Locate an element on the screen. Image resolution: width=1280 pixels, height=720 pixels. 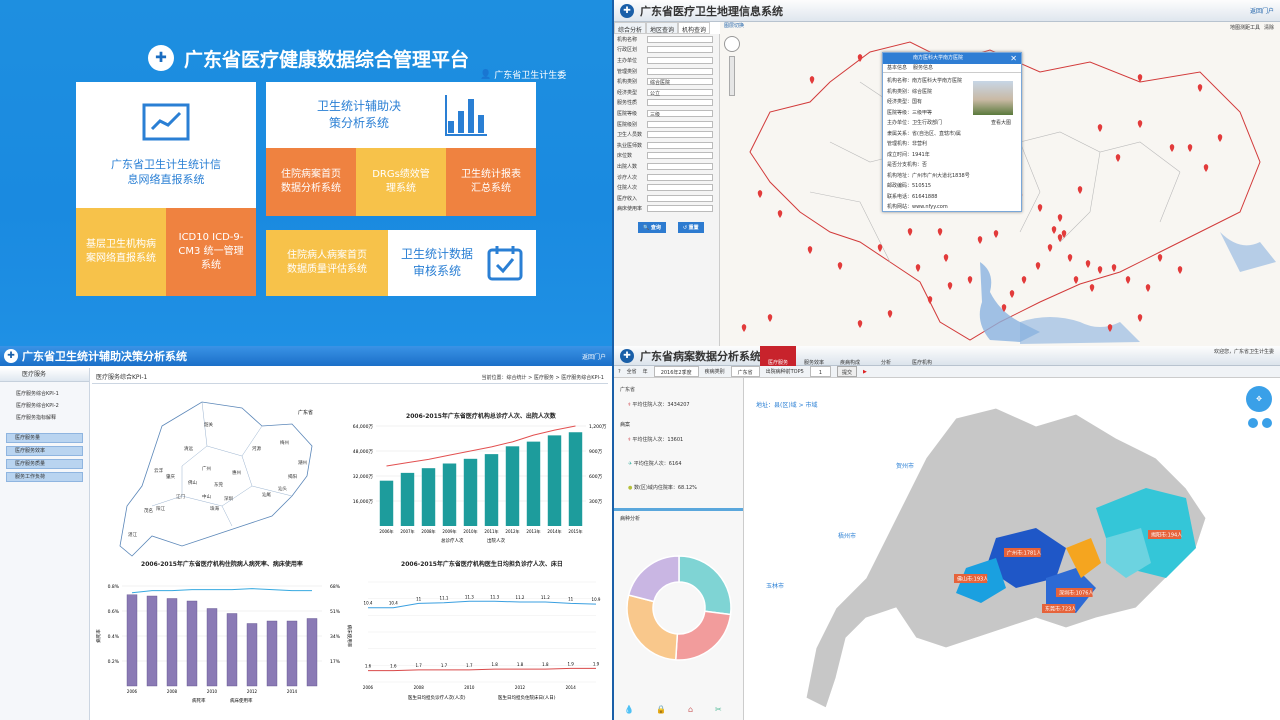
tile-audit: 卫生统计数据审核系统 is located at coordinates (462, 263).